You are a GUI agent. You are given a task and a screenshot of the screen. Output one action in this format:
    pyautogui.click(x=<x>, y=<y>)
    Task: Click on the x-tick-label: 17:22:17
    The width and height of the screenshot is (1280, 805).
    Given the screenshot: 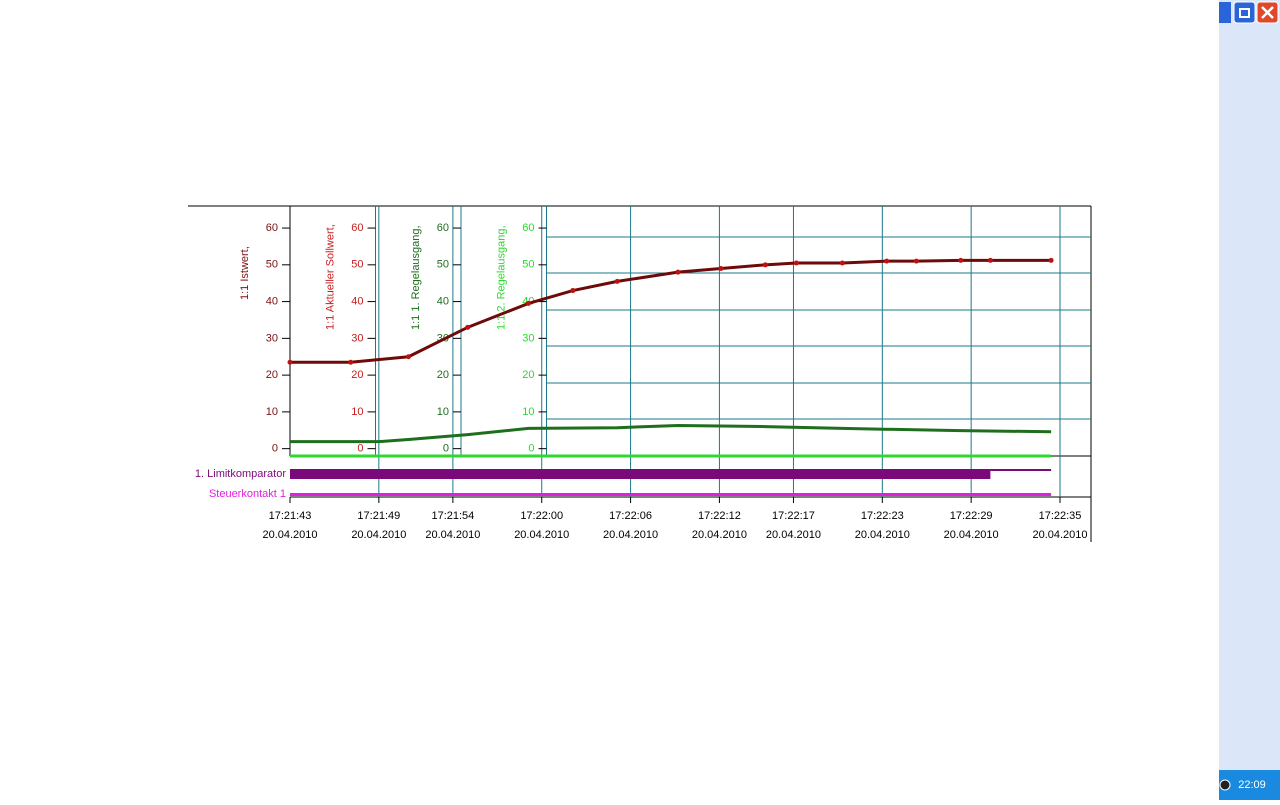 What is the action you would take?
    pyautogui.click(x=793, y=516)
    